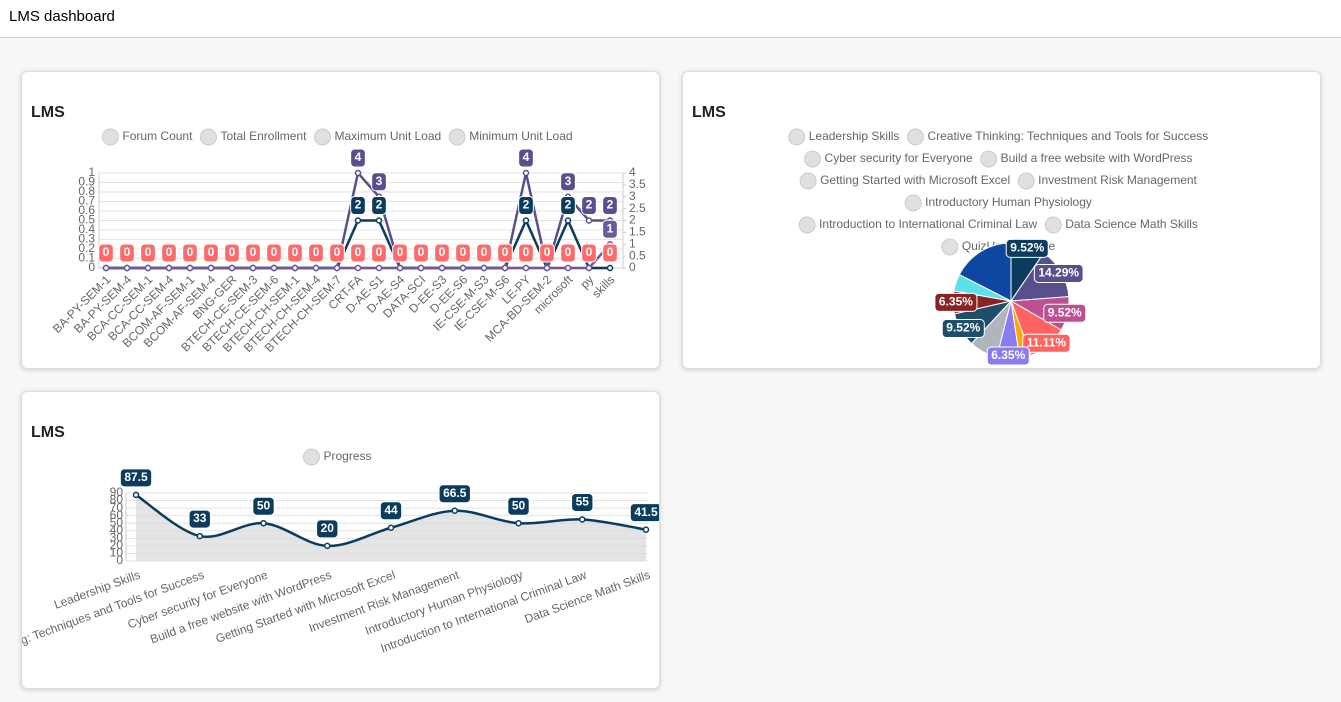 The width and height of the screenshot is (1341, 702). I want to click on y-tick-label: 50, so click(117, 522).